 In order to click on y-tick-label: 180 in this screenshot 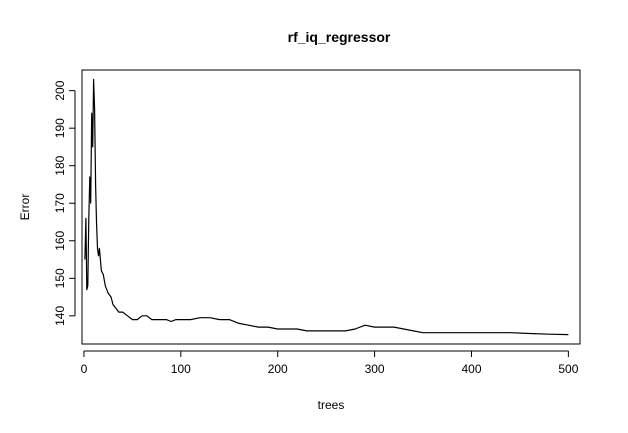, I will do `click(60, 165)`.